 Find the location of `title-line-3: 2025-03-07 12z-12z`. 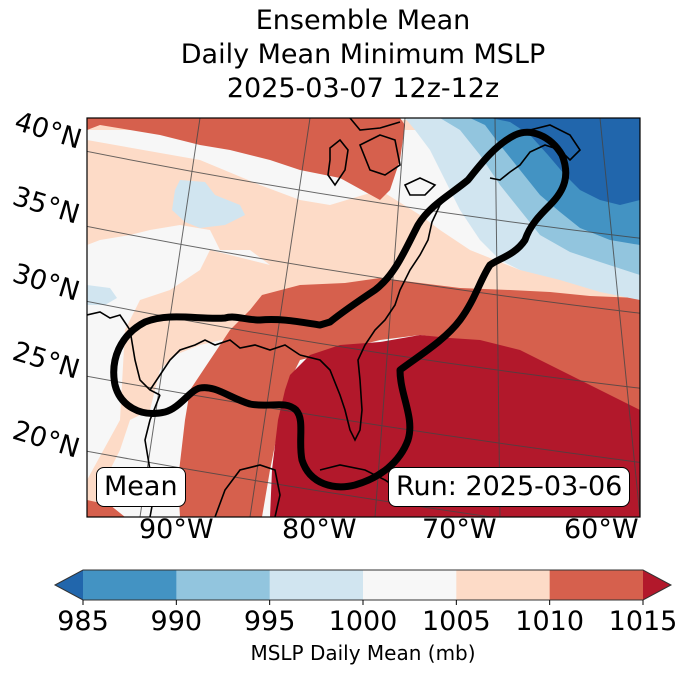

title-line-3: 2025-03-07 12z-12z is located at coordinates (363, 88).